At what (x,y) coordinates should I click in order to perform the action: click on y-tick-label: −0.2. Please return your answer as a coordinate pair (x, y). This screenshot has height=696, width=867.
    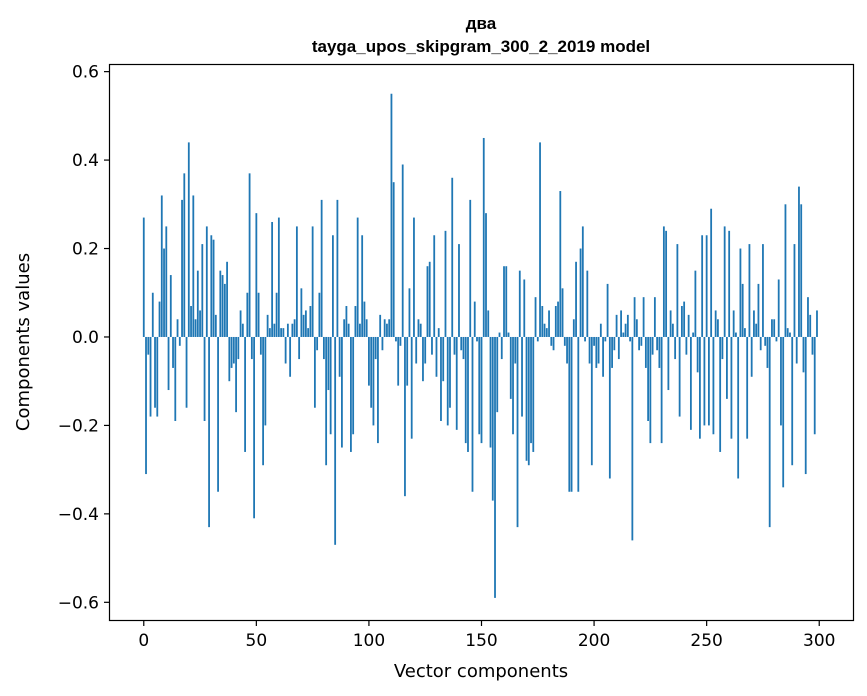
    Looking at the image, I should click on (78, 426).